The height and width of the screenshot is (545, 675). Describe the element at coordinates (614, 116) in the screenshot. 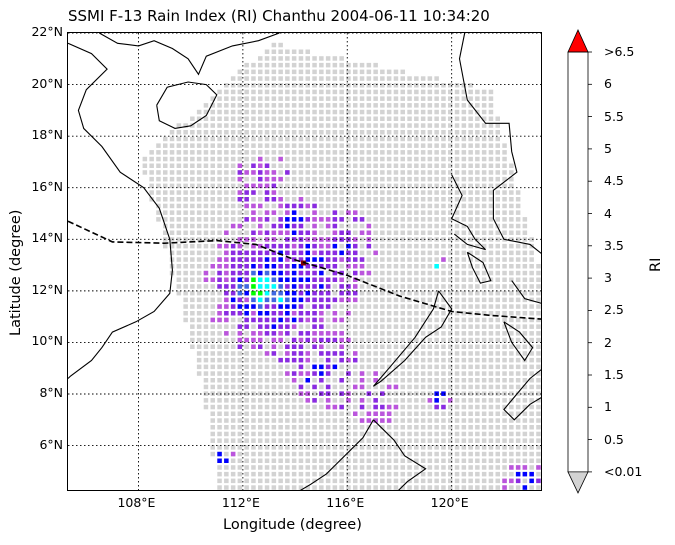

I see `colorbar-tick-label: 5.5` at that location.